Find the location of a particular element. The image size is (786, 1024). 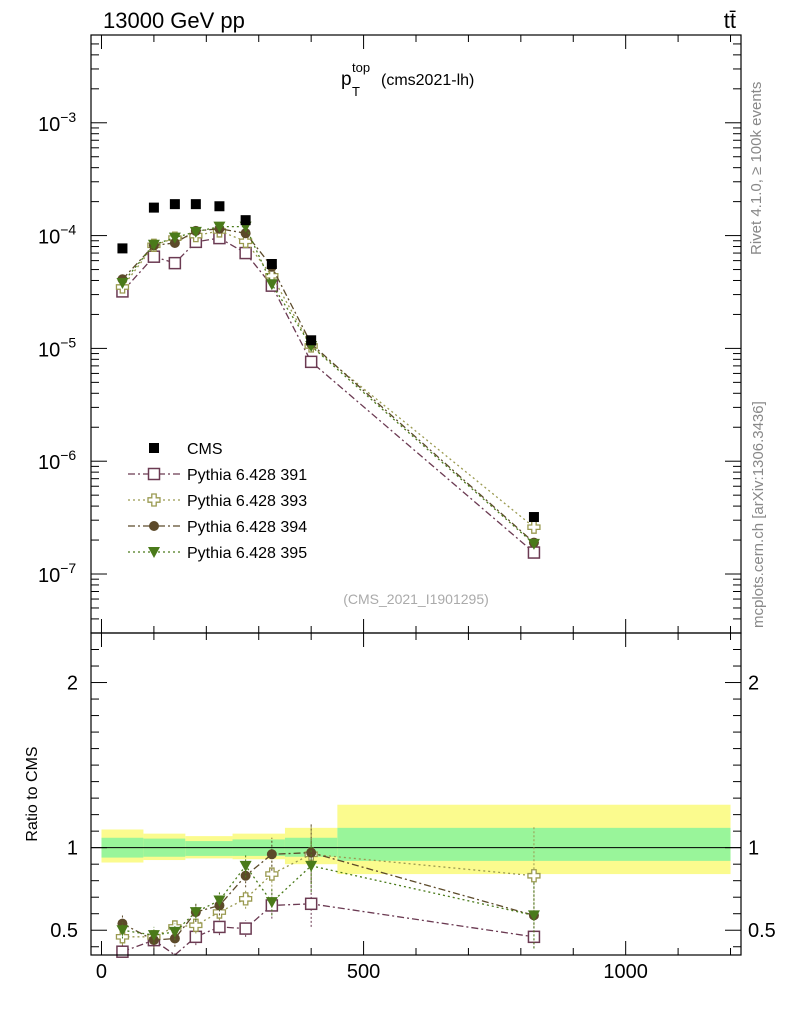

x-tick-labels: 0 500 1000 is located at coordinates (372, 972).